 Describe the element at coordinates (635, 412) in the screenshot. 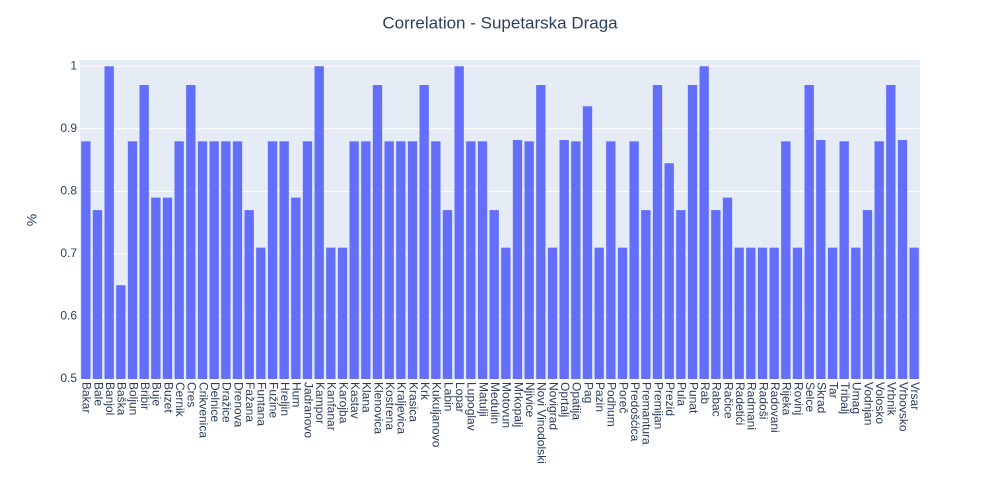

I see `x-tick-label: Predošćica` at that location.